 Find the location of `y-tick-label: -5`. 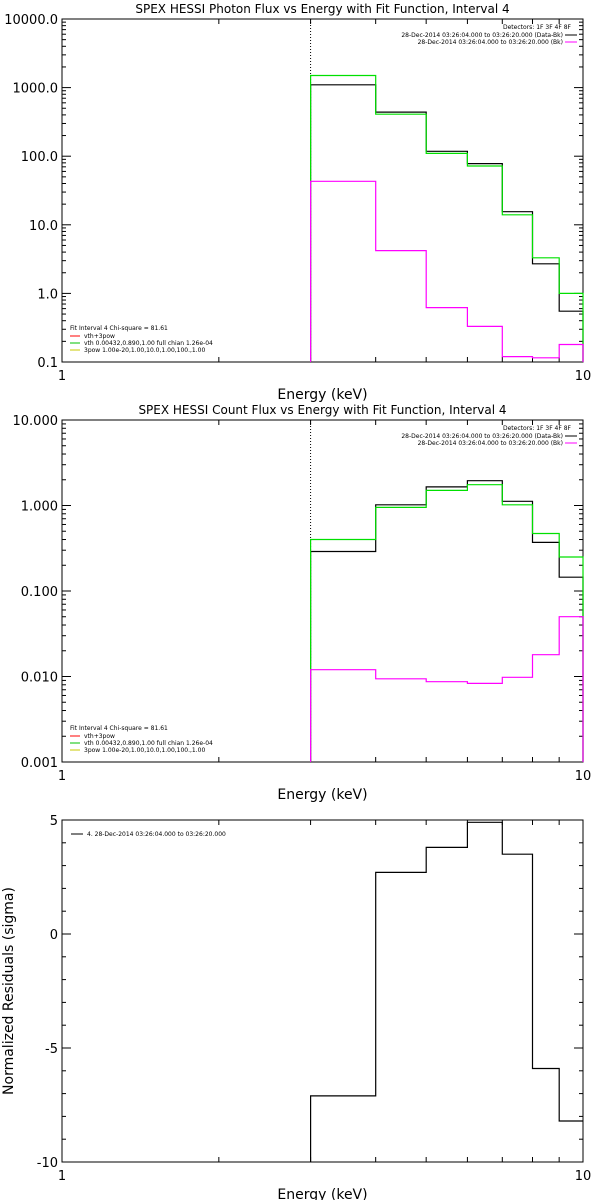

y-tick-label: -5 is located at coordinates (51, 1049).